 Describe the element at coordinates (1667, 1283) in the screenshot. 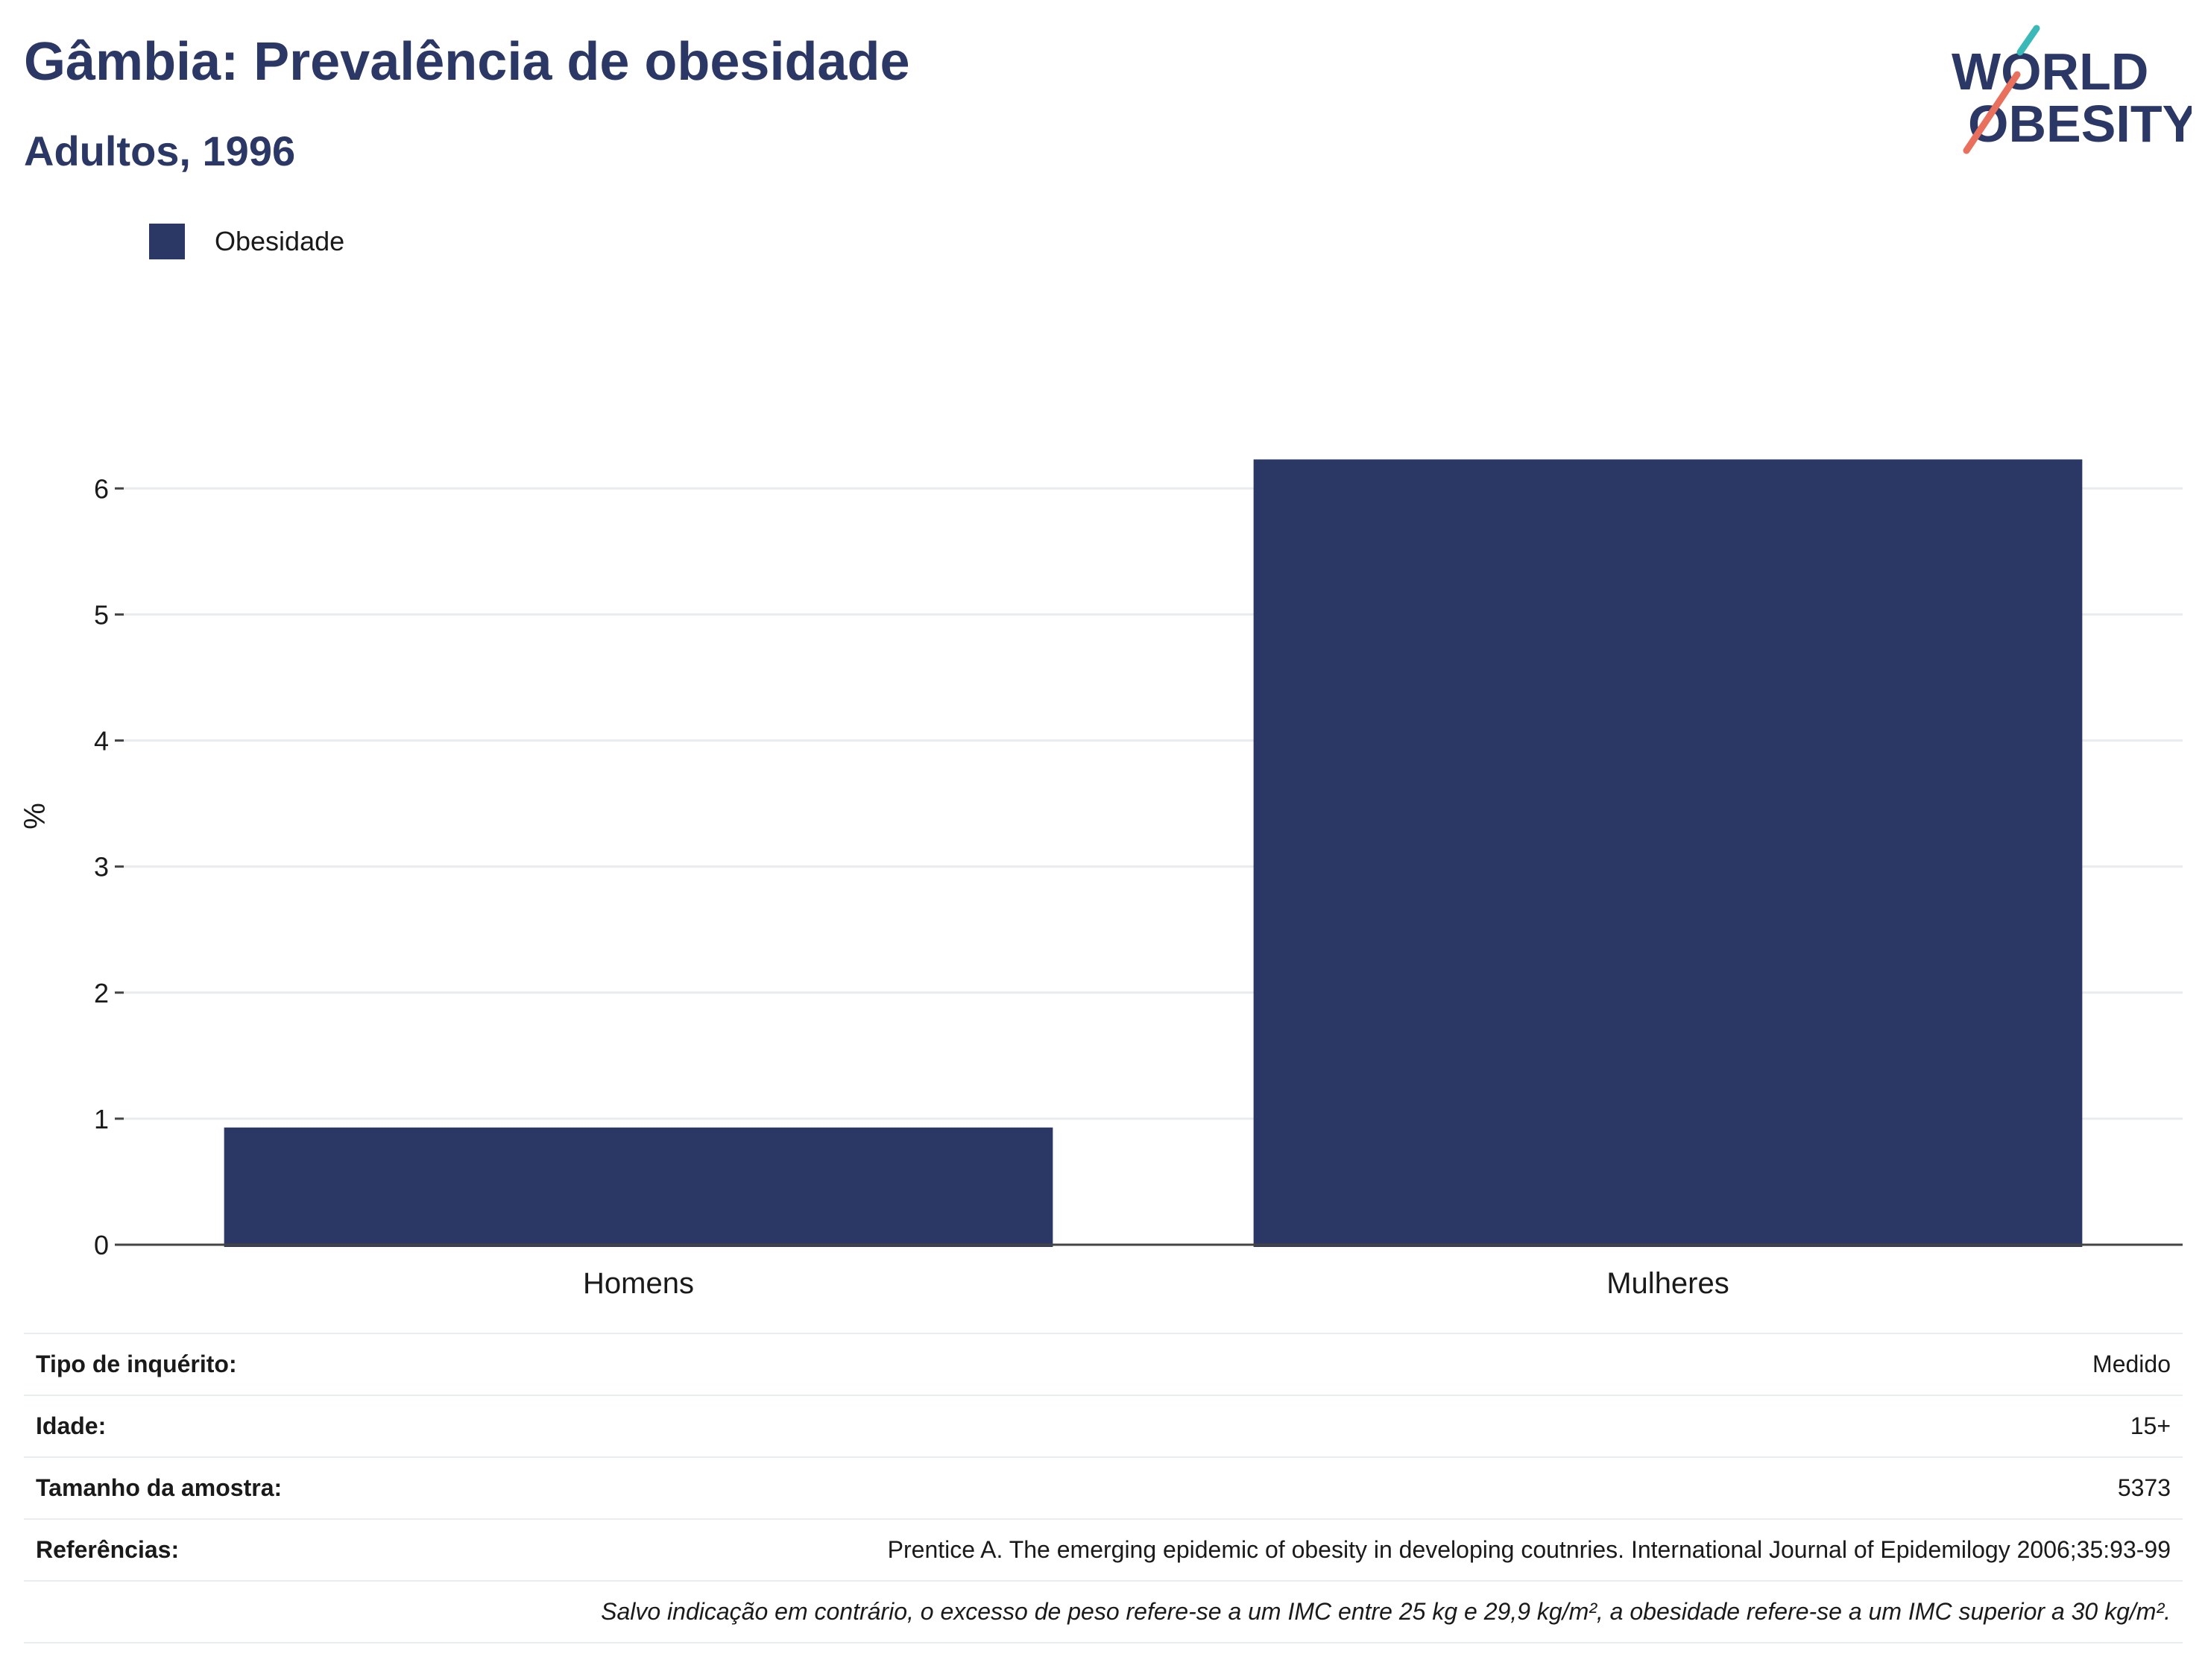

I see `x-tick-label: Mulheres` at that location.